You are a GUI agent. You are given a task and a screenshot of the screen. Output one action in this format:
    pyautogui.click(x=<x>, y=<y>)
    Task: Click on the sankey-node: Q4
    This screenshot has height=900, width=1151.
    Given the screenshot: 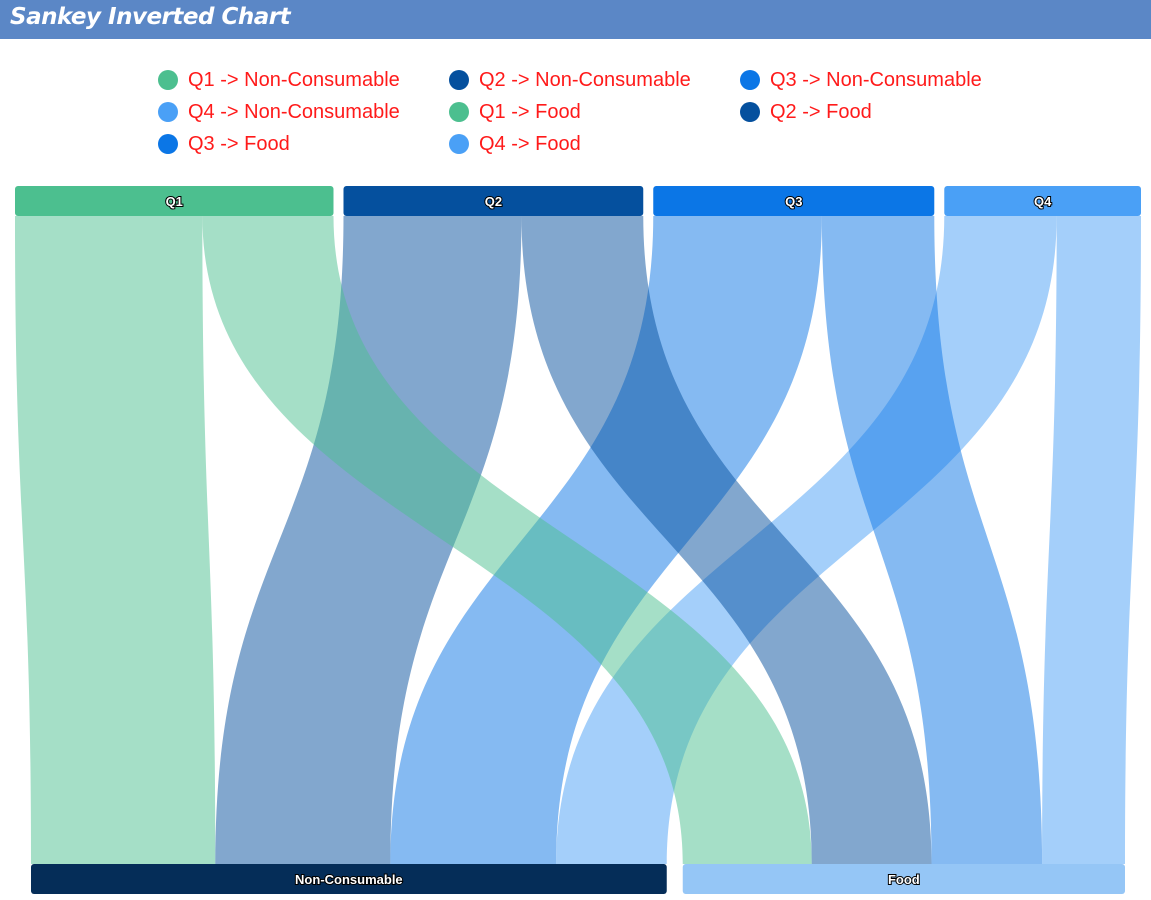 What is the action you would take?
    pyautogui.click(x=1042, y=201)
    